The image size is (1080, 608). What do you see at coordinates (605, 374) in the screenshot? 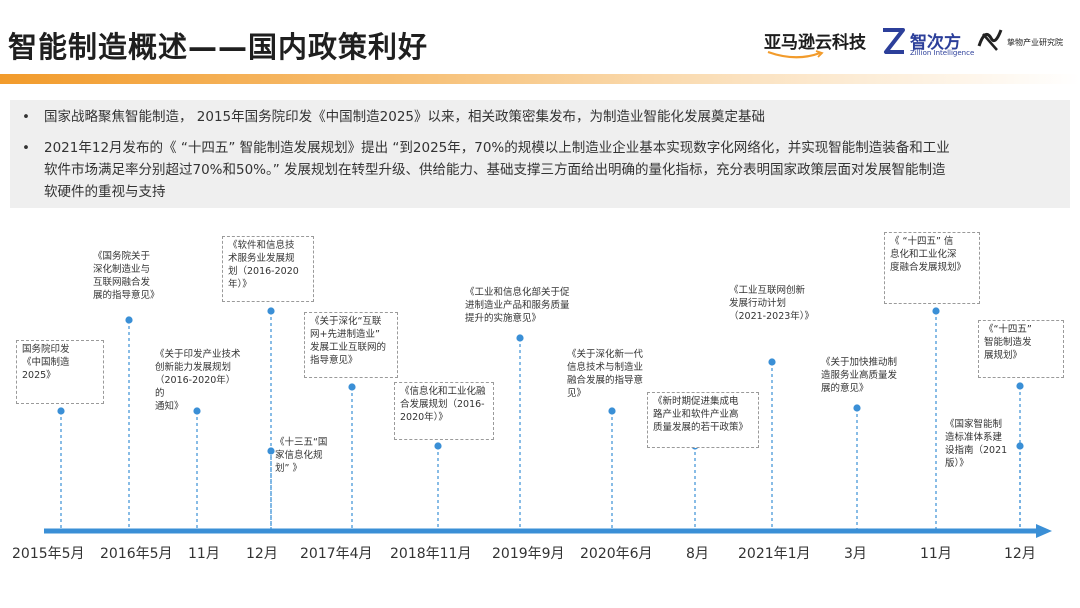
I see `policy-event-label: 《关于深化新一代 信息技术与制造业 融合发展的指导意 见》` at bounding box center [605, 374].